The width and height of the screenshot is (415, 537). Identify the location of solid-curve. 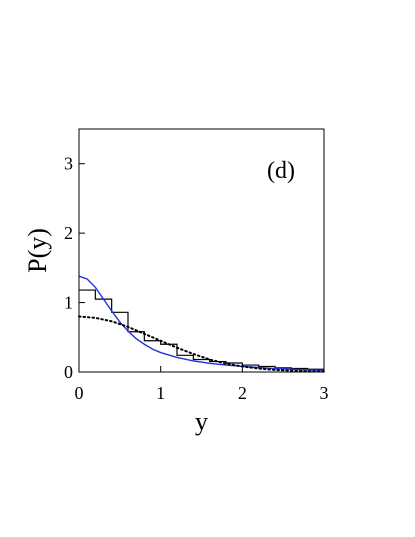
(201, 323).